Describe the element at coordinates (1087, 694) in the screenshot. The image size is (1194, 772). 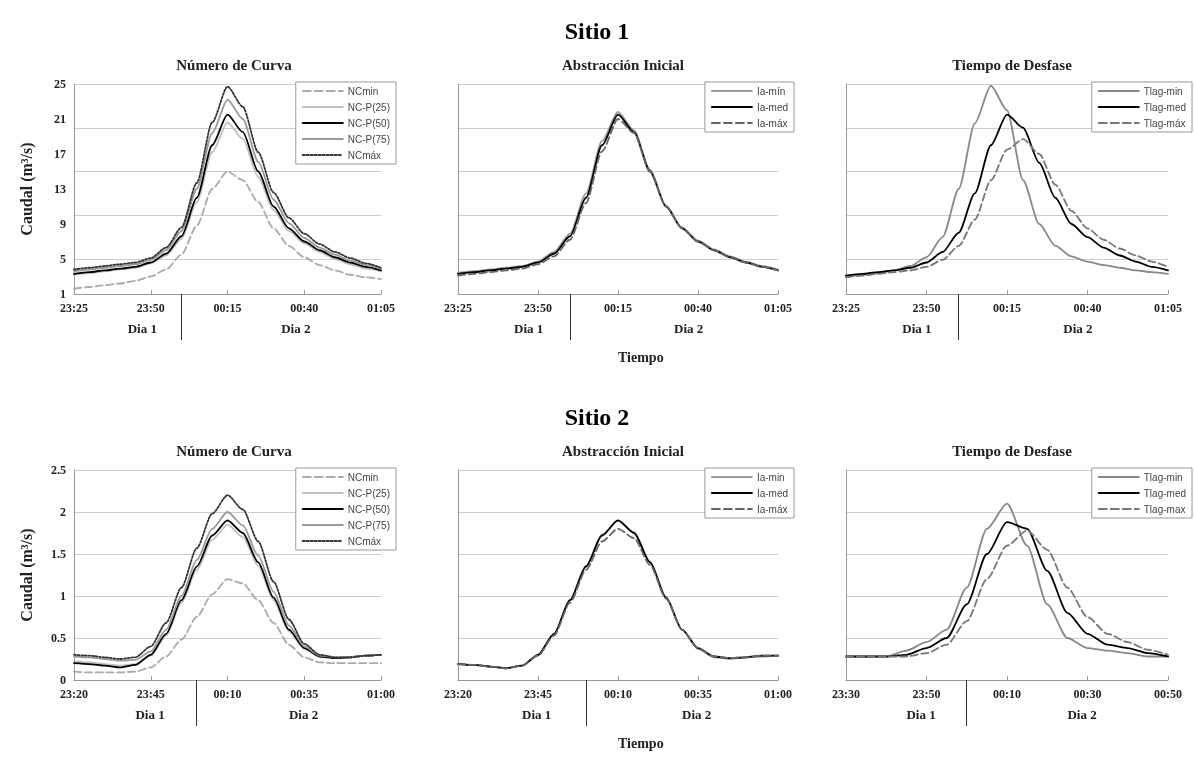
I see `x-tick-label: 00:30` at that location.